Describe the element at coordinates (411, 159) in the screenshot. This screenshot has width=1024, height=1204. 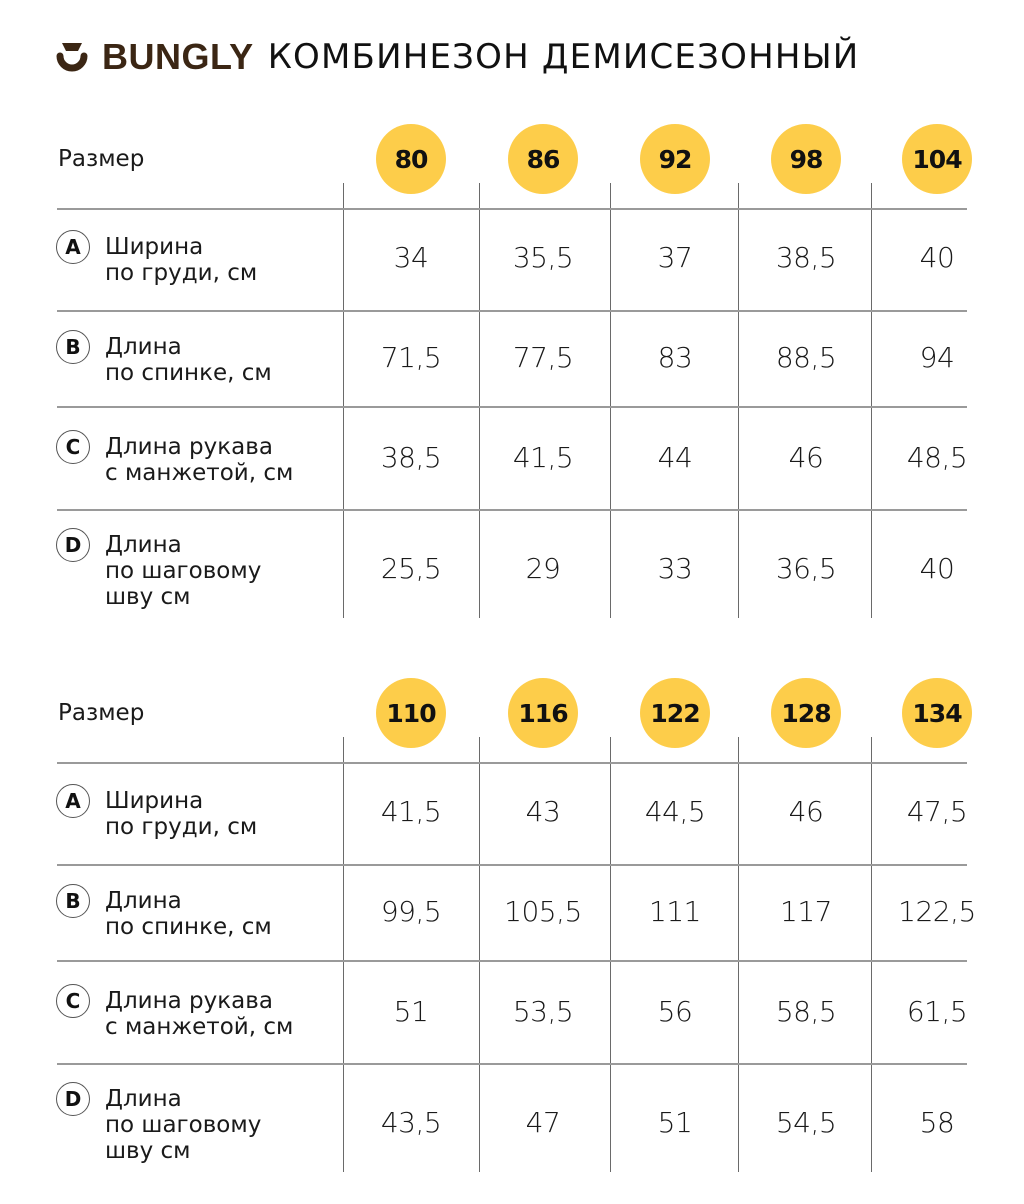
I see `size-badge: 80` at that location.